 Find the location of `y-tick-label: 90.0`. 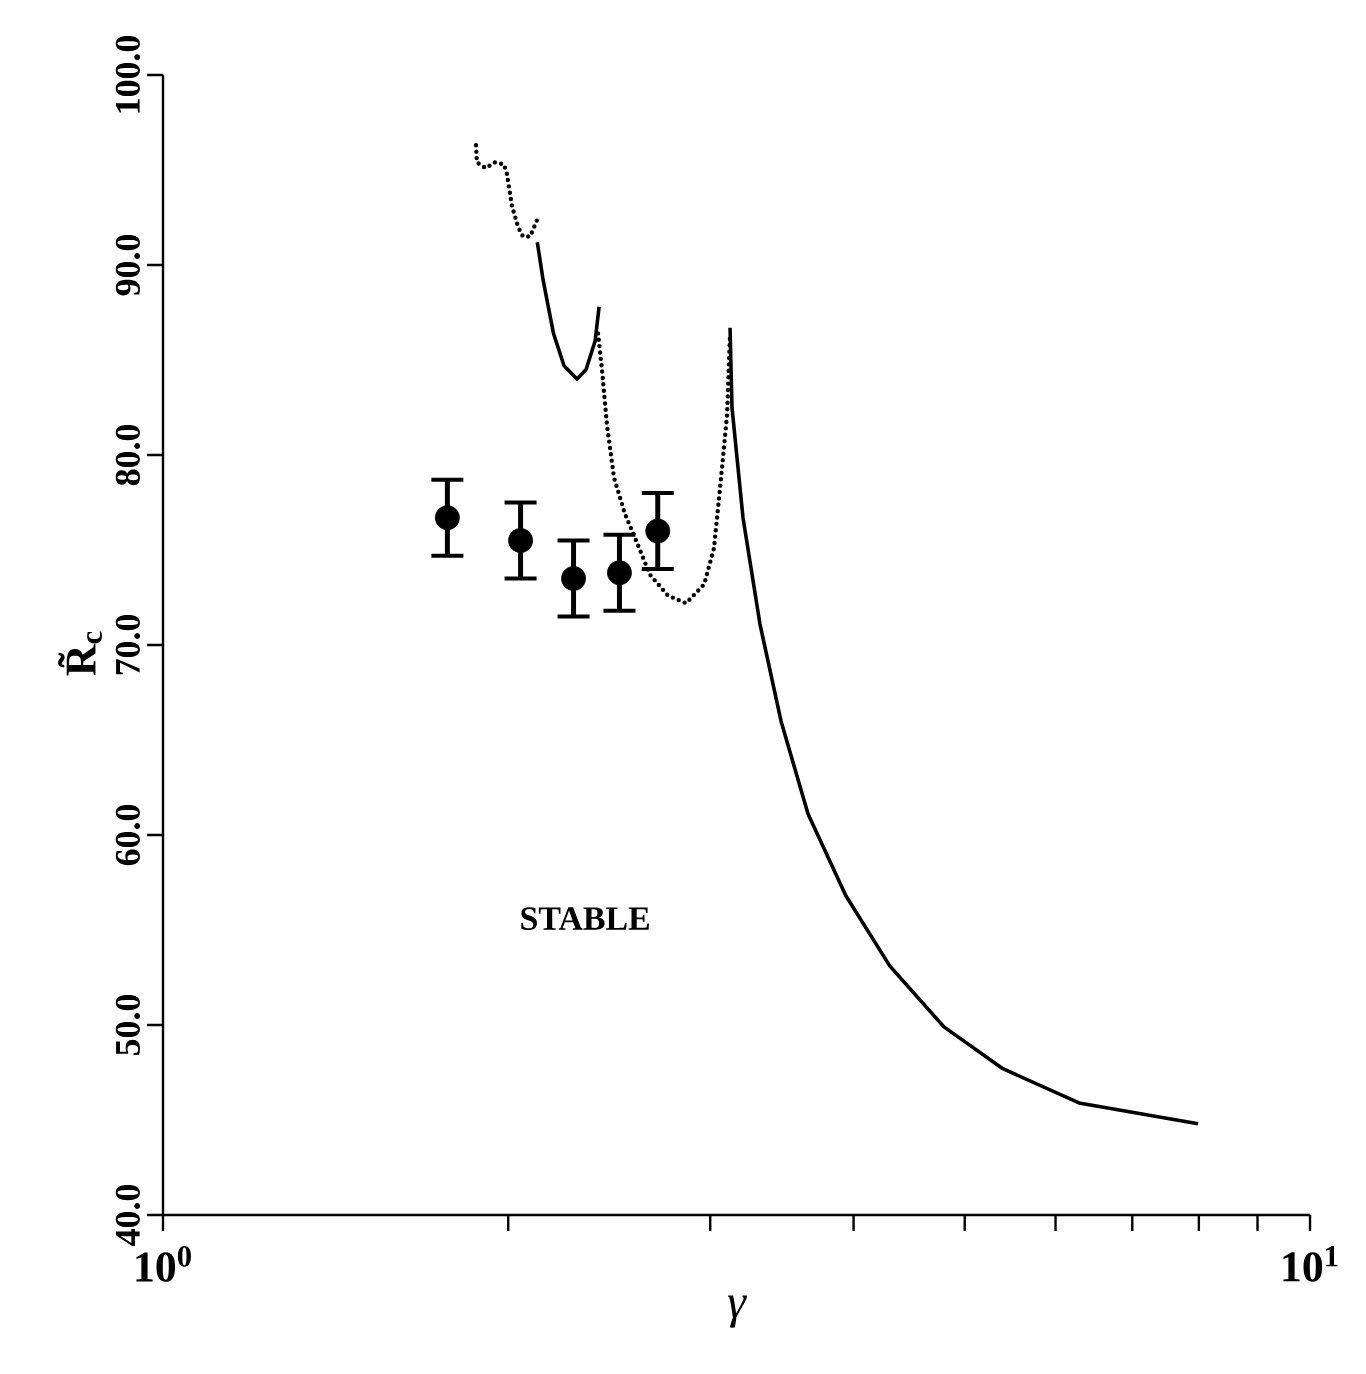

y-tick-label: 90.0 is located at coordinates (128, 265).